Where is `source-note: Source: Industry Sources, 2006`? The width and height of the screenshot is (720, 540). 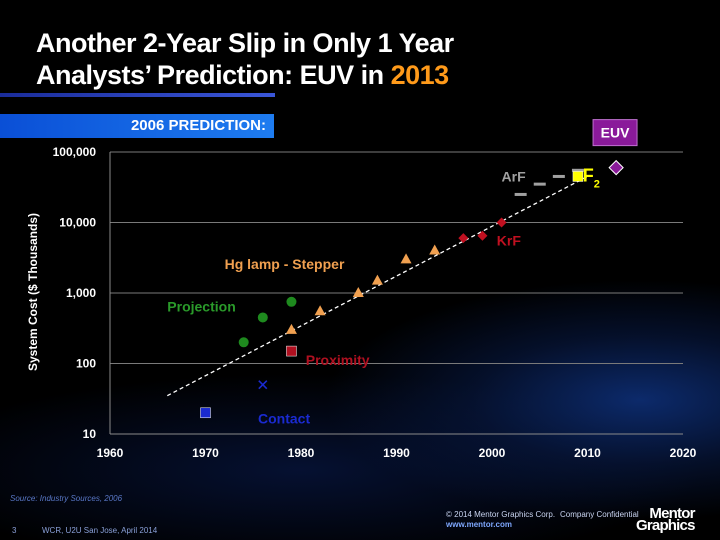
source-note: Source: Industry Sources, 2006 is located at coordinates (66, 498).